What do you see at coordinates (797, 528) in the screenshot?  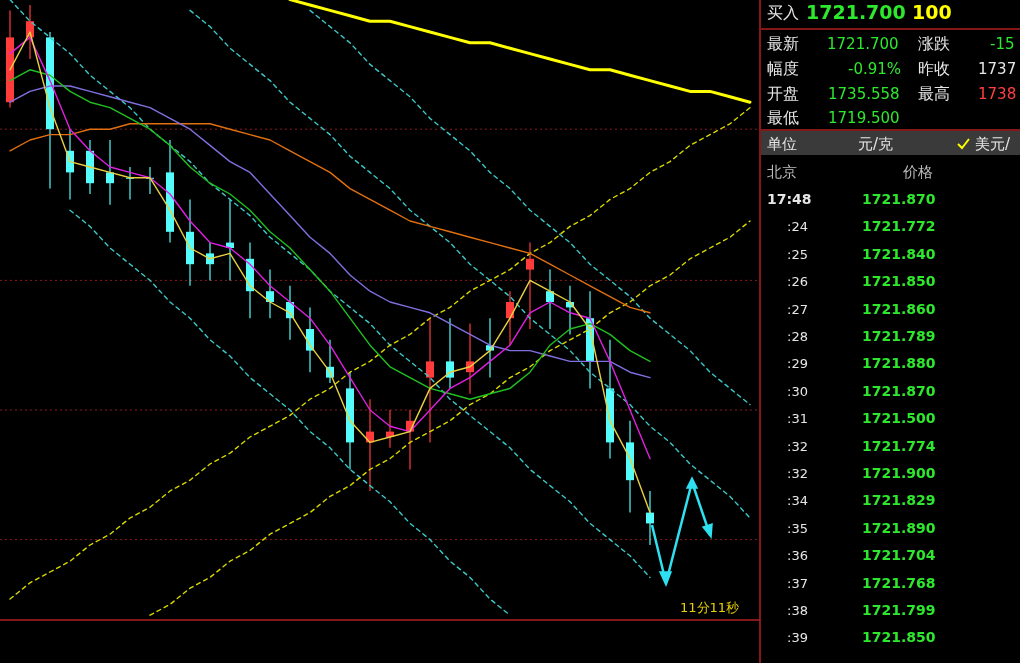 I see `text: :35` at bounding box center [797, 528].